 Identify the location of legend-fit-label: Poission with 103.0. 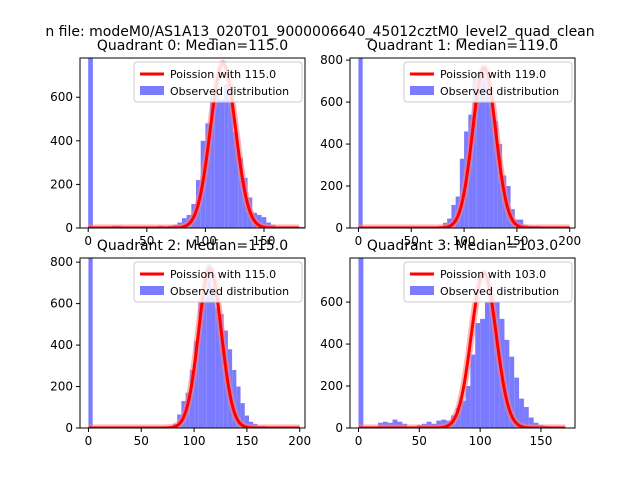
(493, 274).